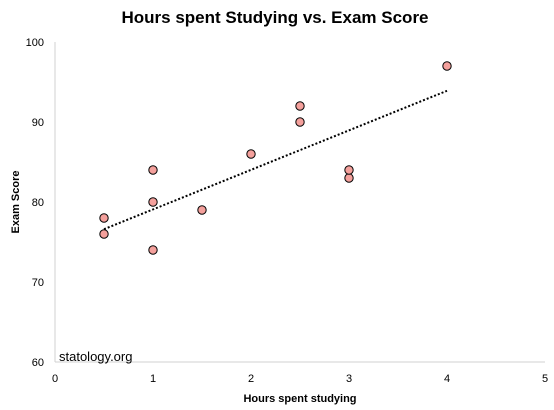 The image size is (554, 410). What do you see at coordinates (55, 379) in the screenshot?
I see `x-tick-label: 0` at bounding box center [55, 379].